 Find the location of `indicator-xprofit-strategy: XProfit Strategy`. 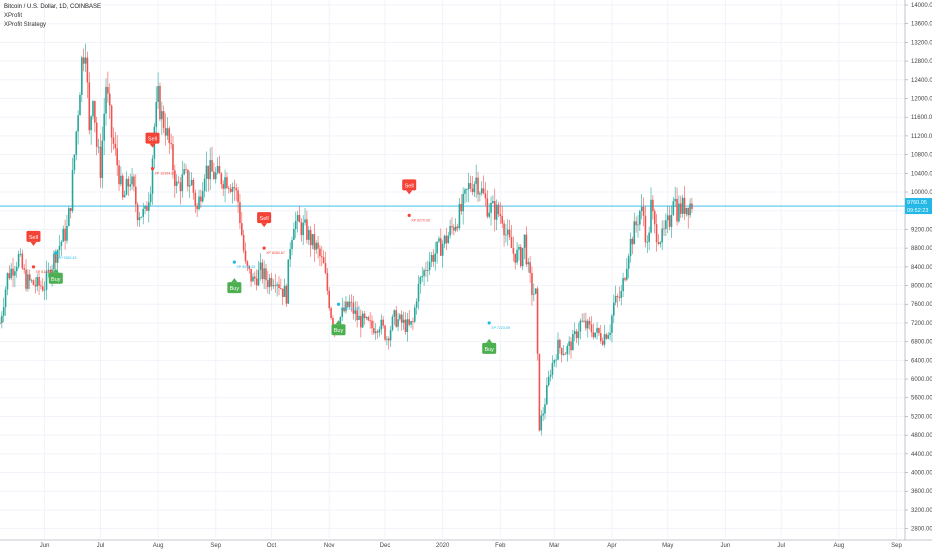

indicator-xprofit-strategy: XProfit Strategy is located at coordinates (25, 25).